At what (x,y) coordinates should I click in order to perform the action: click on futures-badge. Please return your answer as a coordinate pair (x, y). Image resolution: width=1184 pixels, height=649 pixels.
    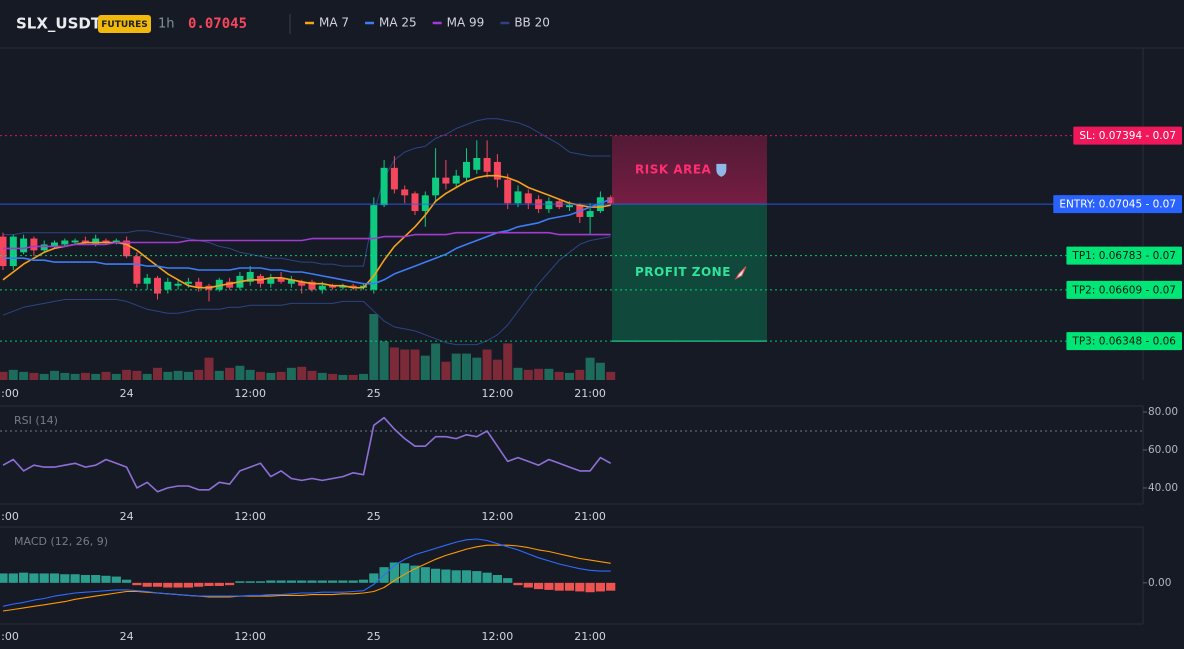
    Looking at the image, I should click on (124, 24).